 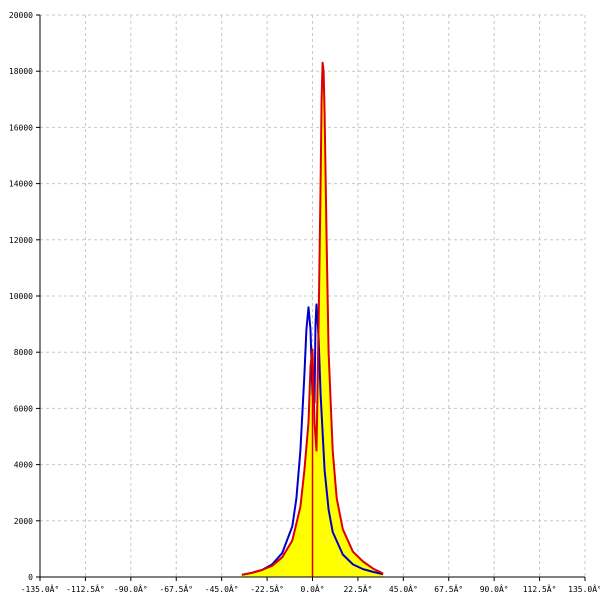 I want to click on y-tick-label: 12000, so click(x=21, y=240).